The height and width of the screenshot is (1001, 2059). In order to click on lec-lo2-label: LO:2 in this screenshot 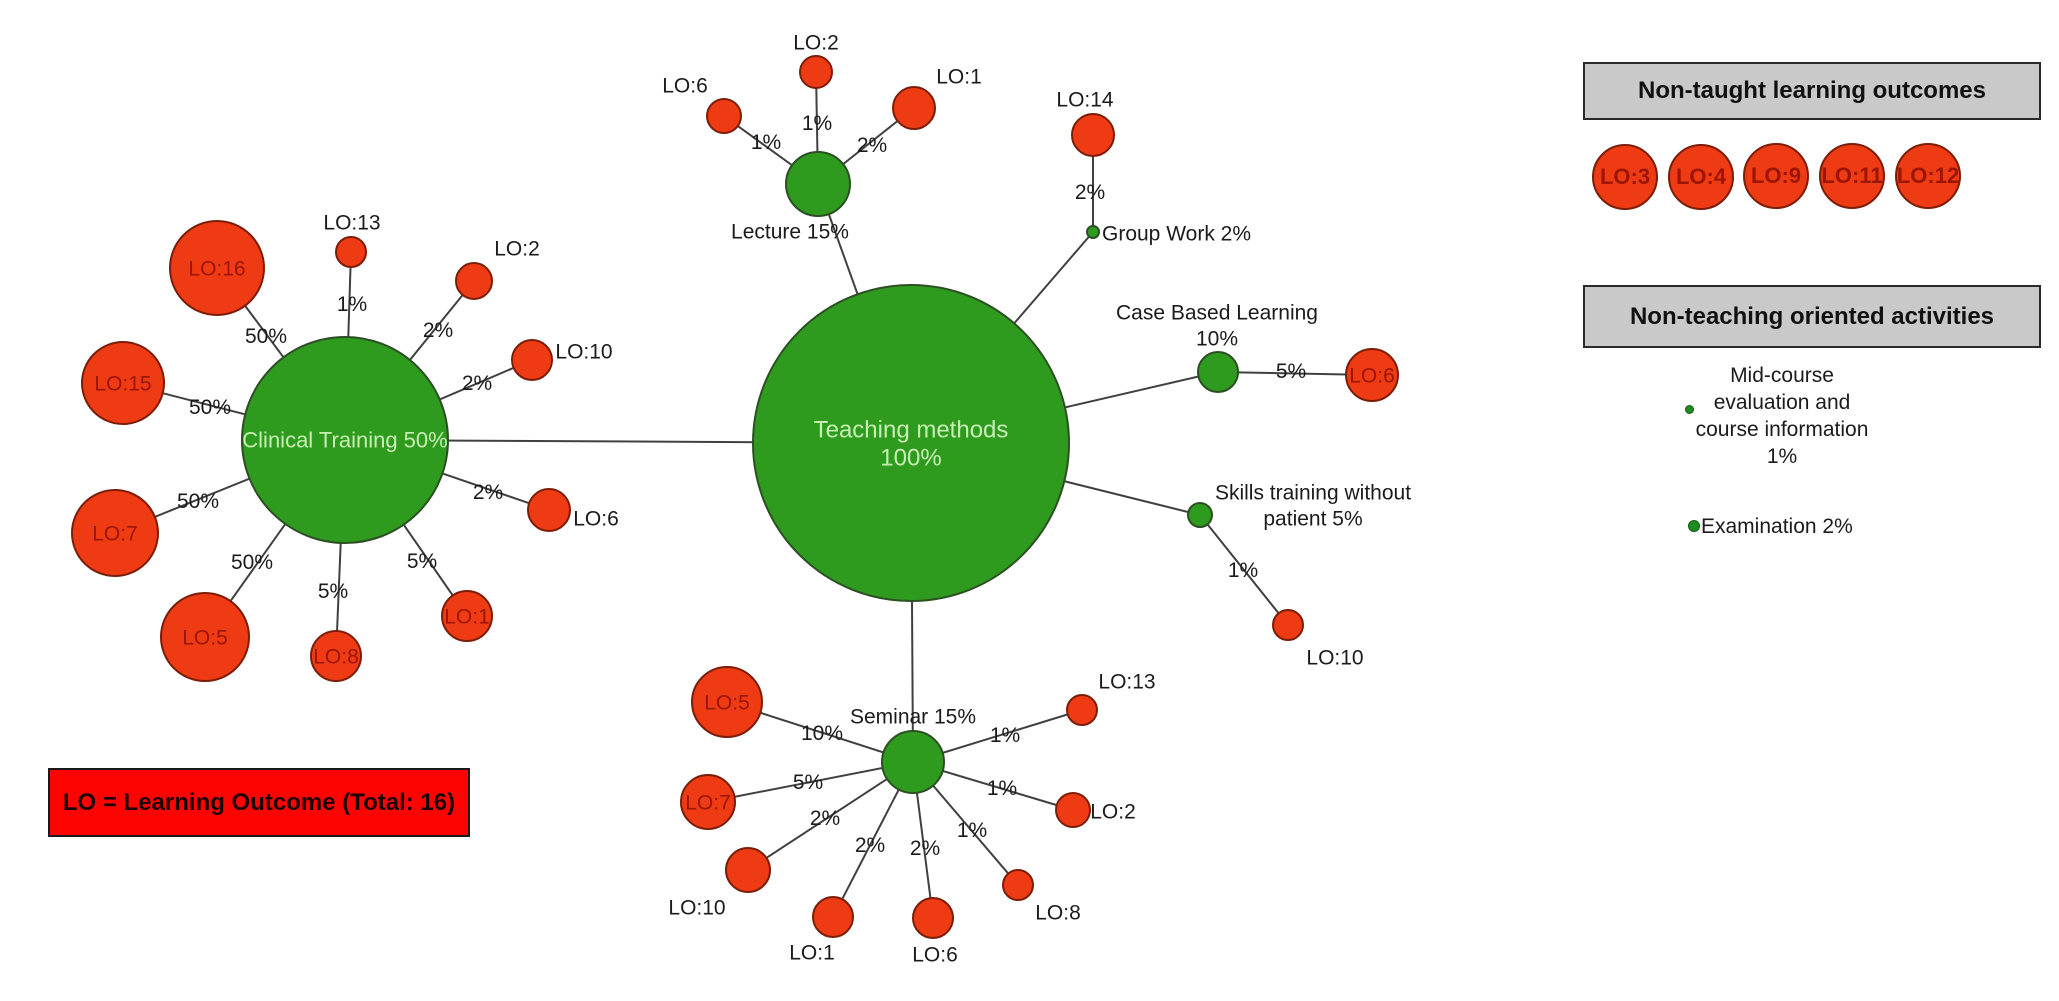, I will do `click(816, 42)`.